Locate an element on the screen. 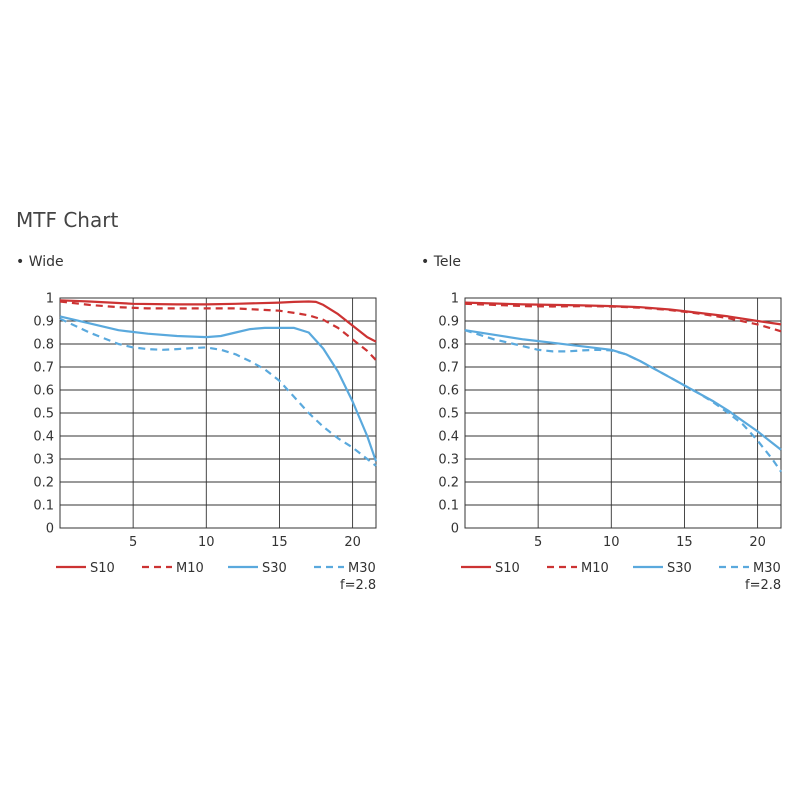 The width and height of the screenshot is (800, 800). panel-label-wide: • Wide is located at coordinates (40, 262).